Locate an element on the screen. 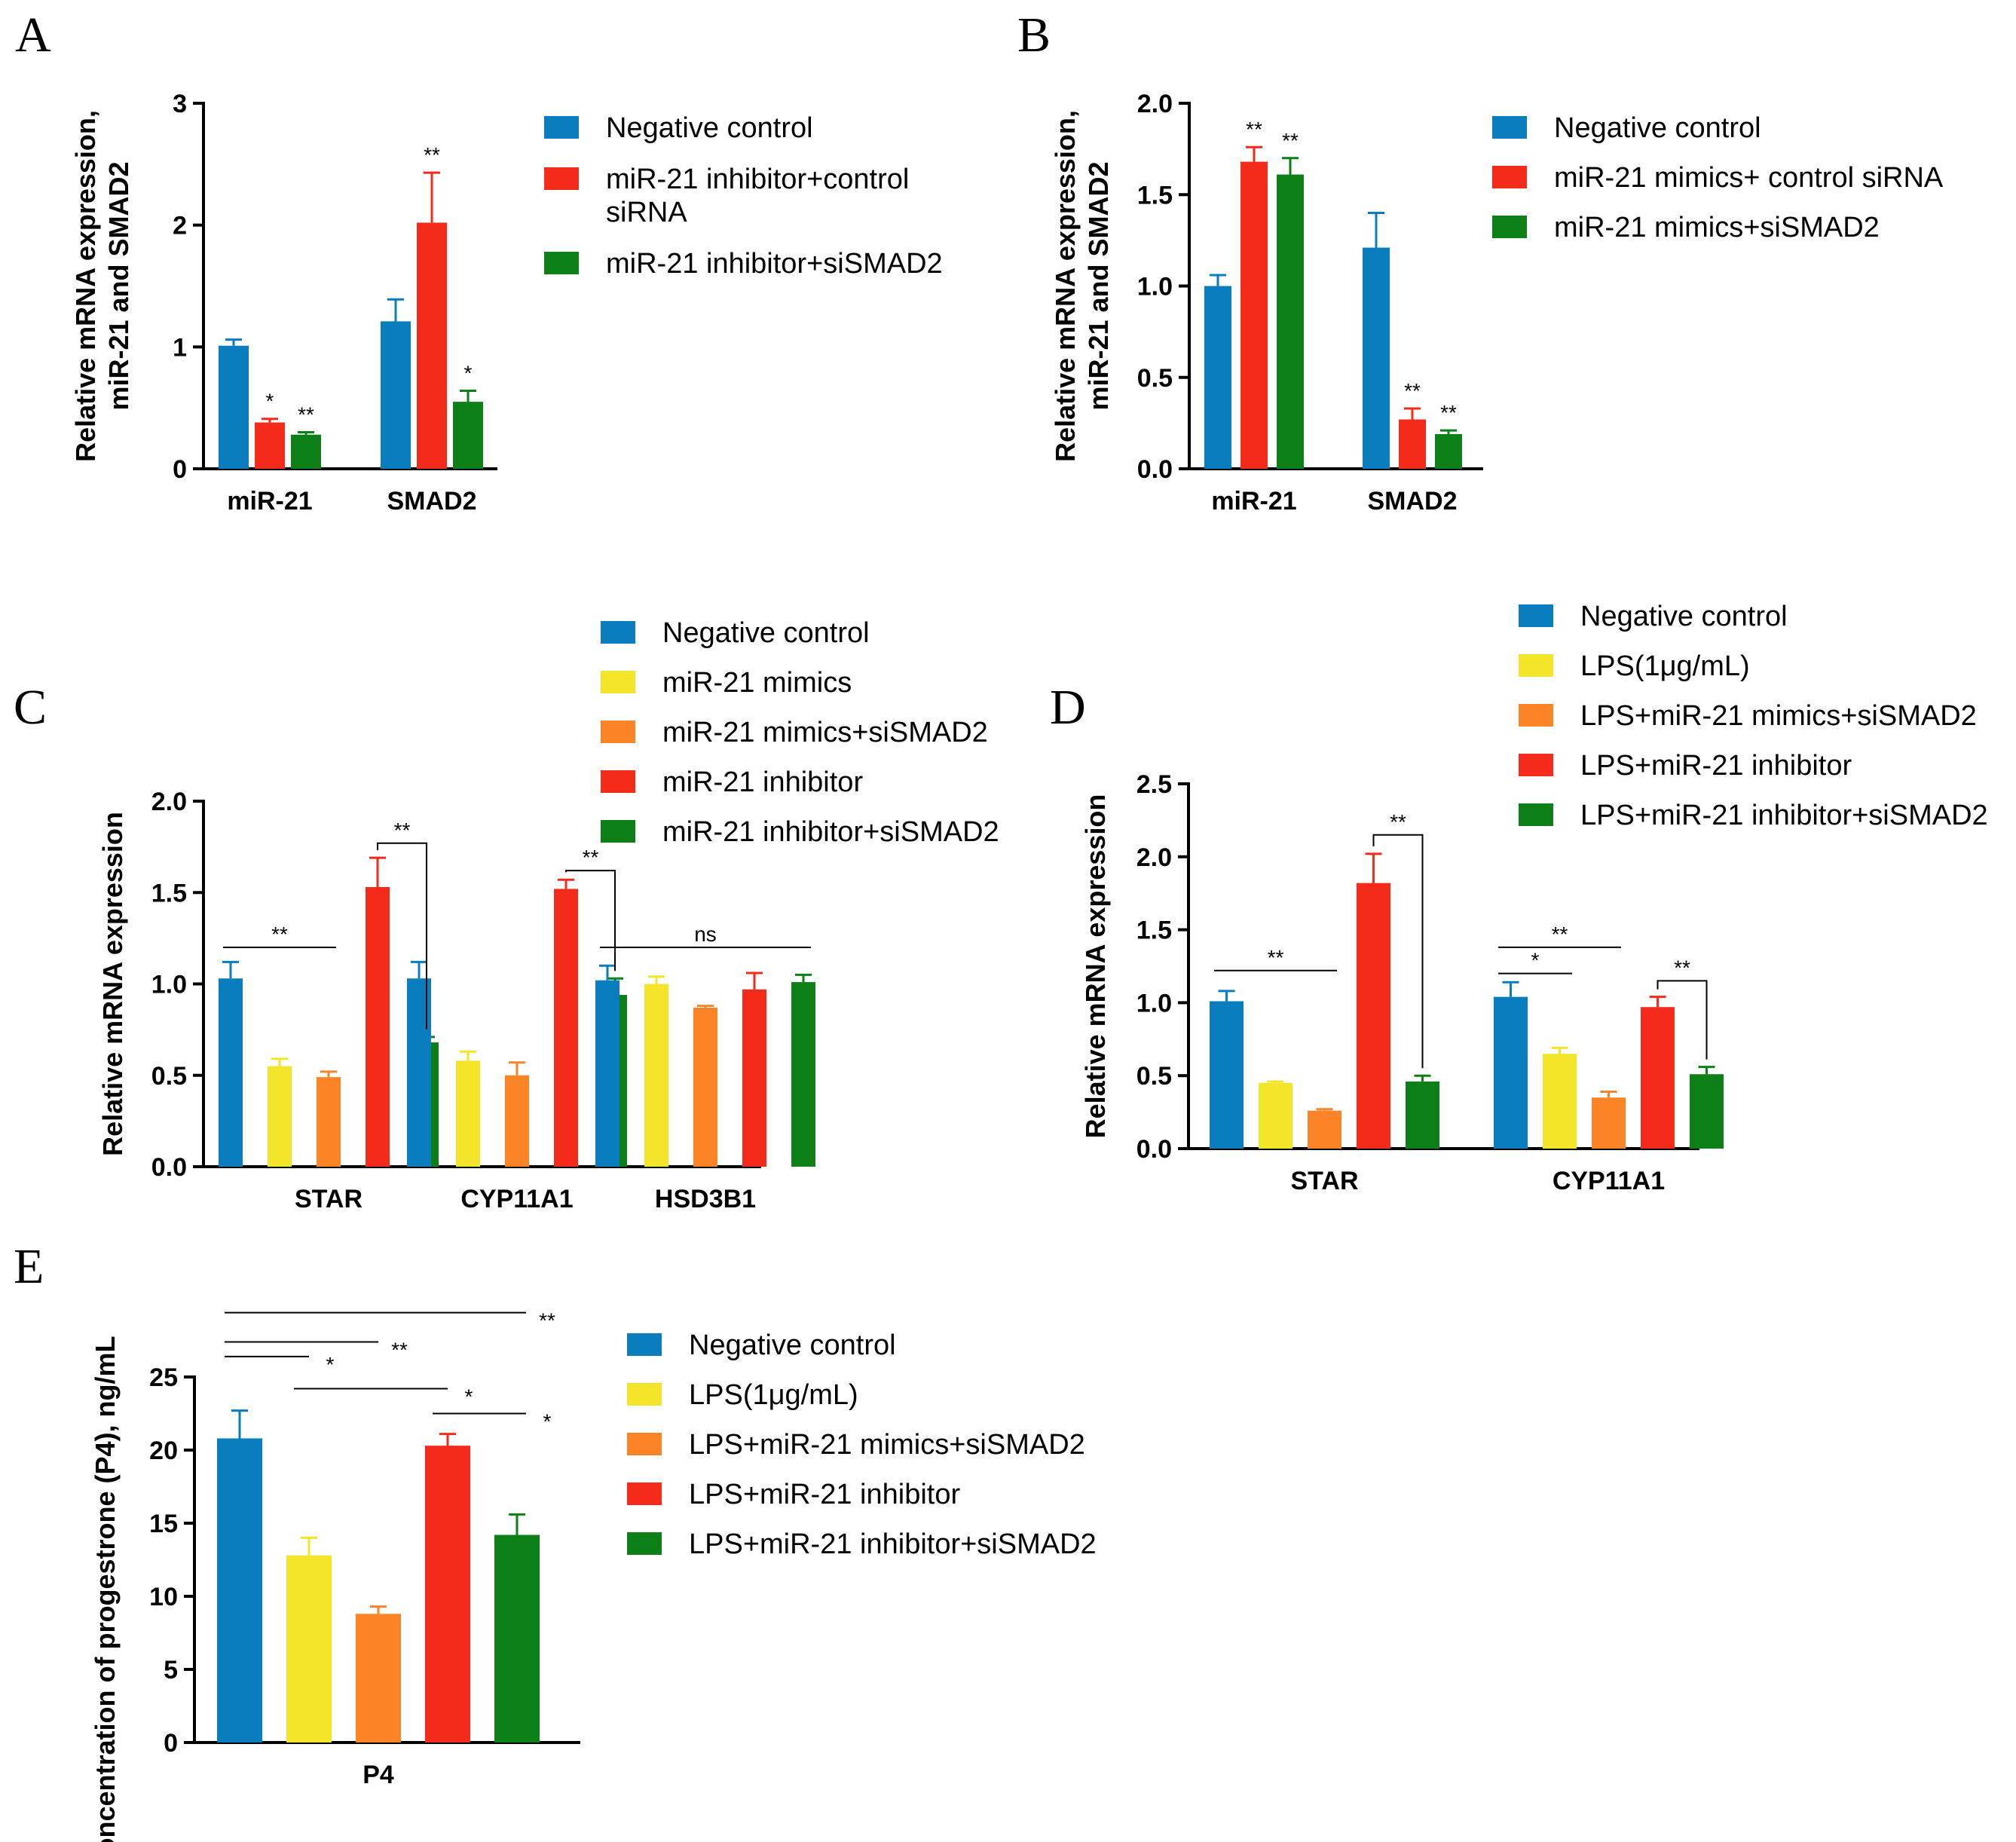 The width and height of the screenshot is (2016, 1842). legend-label-line: miR-21 mimics is located at coordinates (757, 683).